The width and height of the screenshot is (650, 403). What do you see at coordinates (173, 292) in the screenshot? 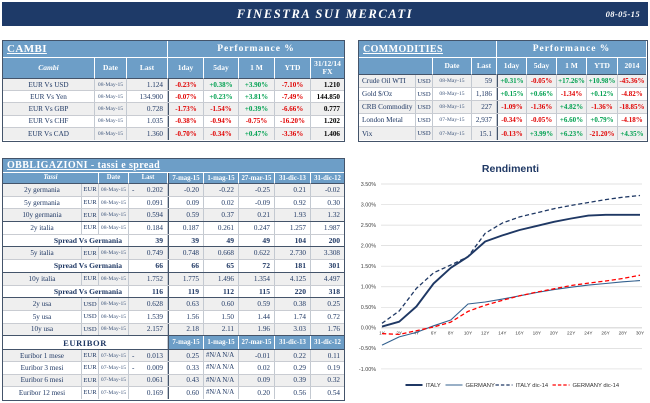
I see `obbligazioni-row: Spread Vs Germania 116 119 112 115 220 318` at bounding box center [173, 292].